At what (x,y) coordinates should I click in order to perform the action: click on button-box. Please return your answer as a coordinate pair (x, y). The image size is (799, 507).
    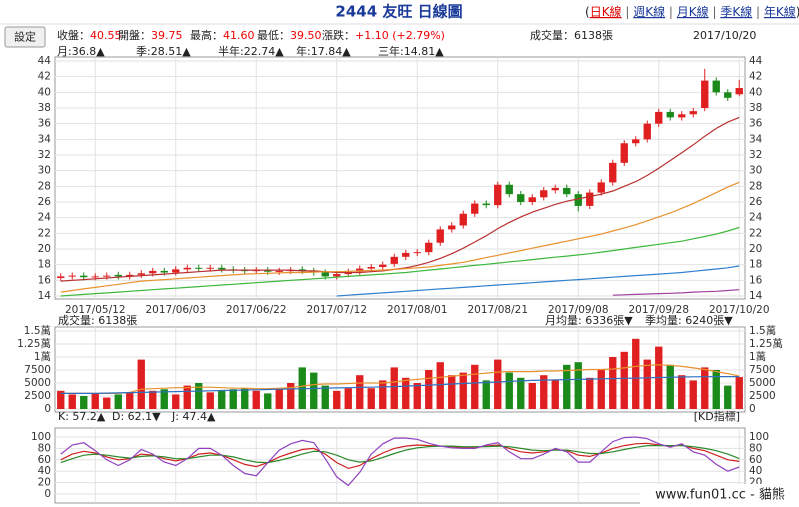
    Looking at the image, I should click on (25, 37).